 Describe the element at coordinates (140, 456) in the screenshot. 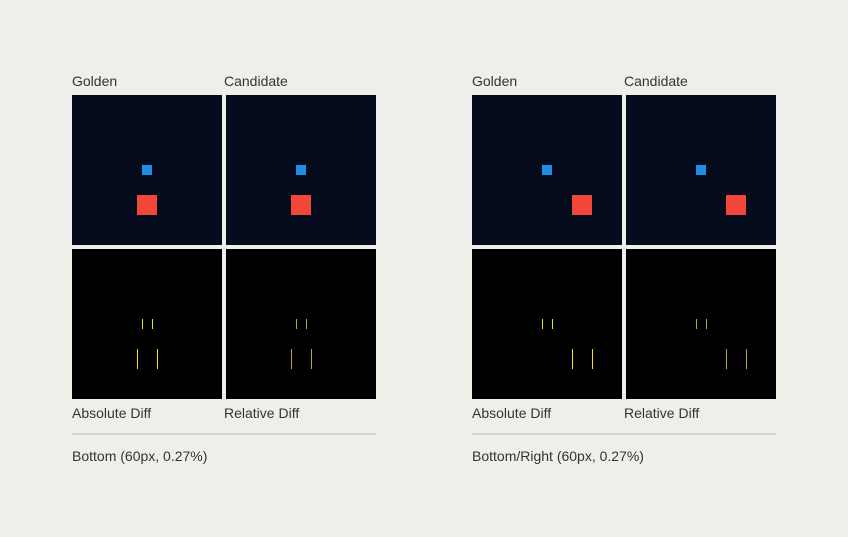

I see `comparison-caption: Bottom (60px, 0.27%)` at that location.